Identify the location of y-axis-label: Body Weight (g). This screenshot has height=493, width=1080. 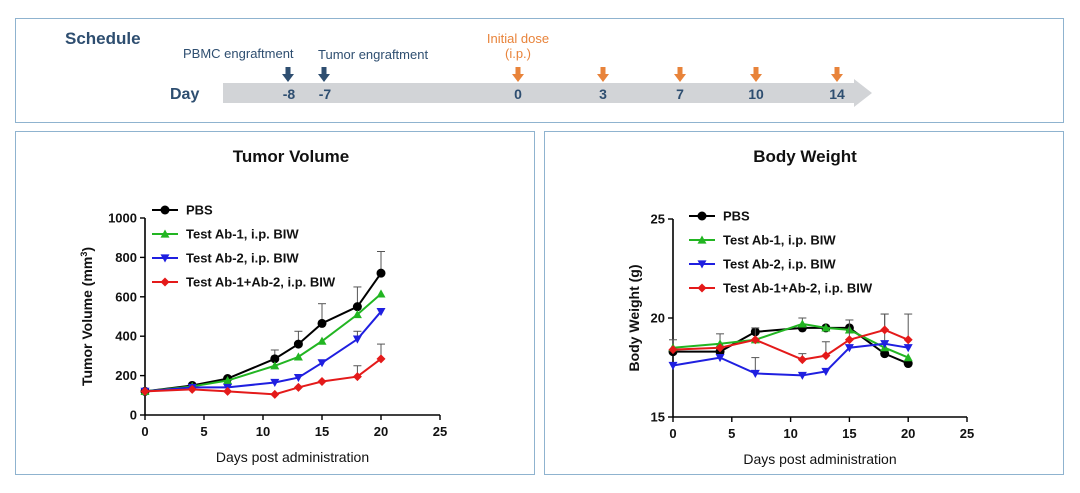
(634, 317).